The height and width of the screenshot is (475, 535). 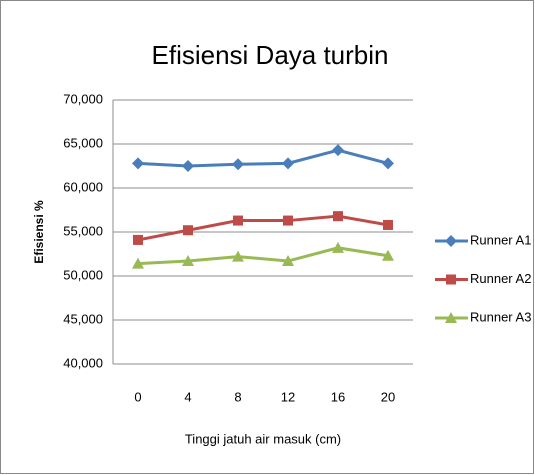 I want to click on y-tick-label: 45,000, so click(x=83, y=318).